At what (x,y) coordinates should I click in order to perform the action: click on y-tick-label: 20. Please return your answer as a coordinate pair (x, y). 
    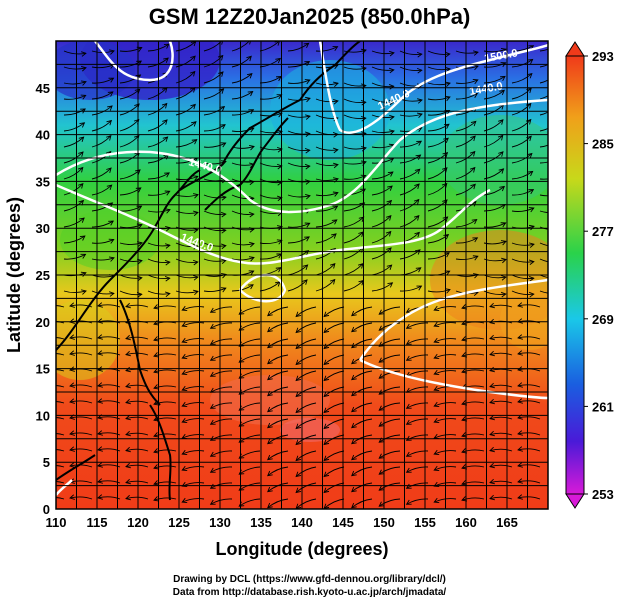
    Looking at the image, I should click on (43, 322).